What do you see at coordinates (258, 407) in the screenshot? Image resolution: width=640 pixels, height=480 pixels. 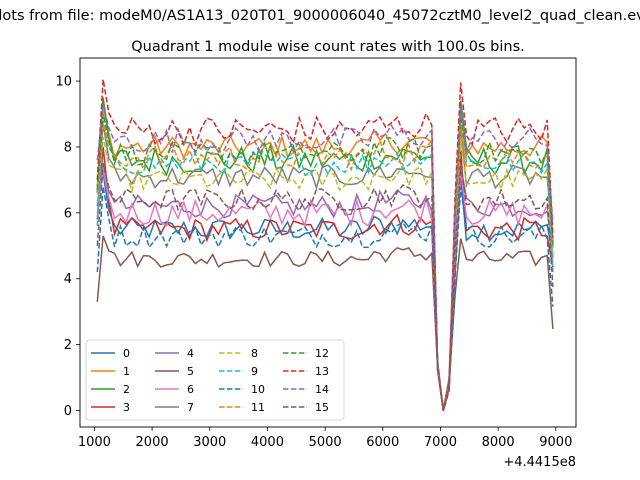 I see `legend-label-11: 11` at bounding box center [258, 407].